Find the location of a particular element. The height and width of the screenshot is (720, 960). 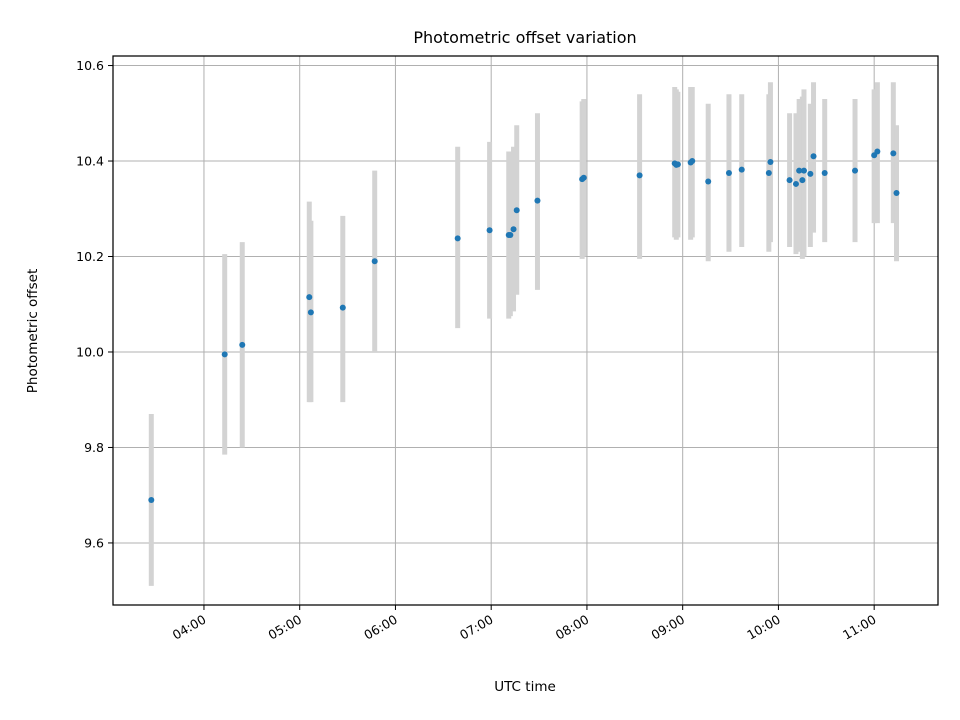

y-tick-label: 10.2 is located at coordinates (90, 256).